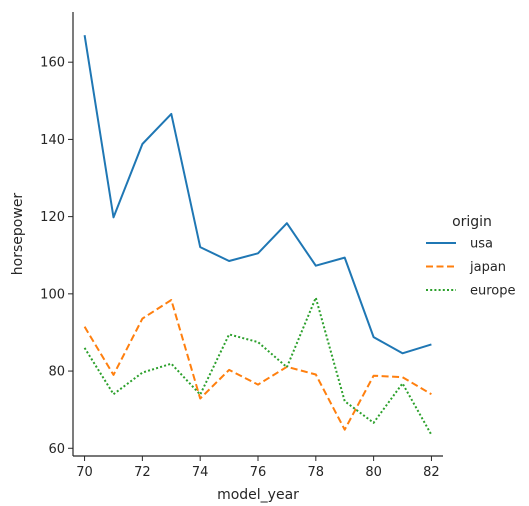  I want to click on legend-label-europe: europe, so click(493, 291).